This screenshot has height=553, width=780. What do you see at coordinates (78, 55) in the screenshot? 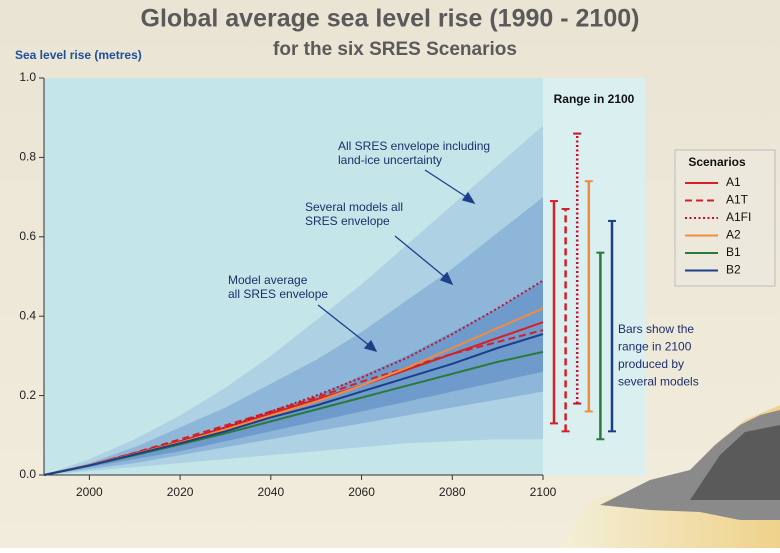
I see `y-axis-label: Sea level rise (metres)` at bounding box center [78, 55].